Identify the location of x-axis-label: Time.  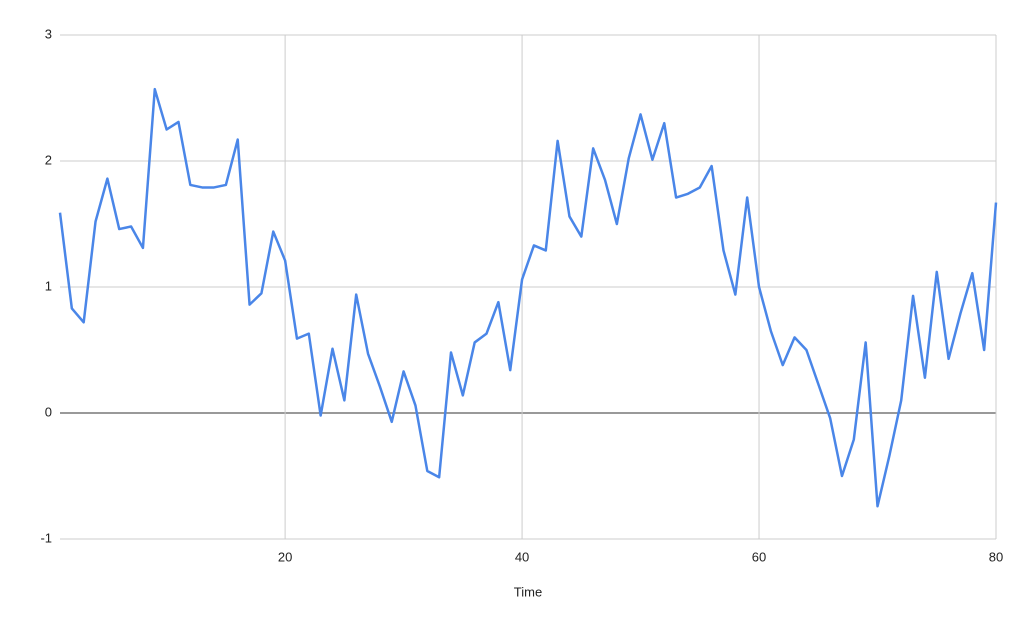
(528, 591).